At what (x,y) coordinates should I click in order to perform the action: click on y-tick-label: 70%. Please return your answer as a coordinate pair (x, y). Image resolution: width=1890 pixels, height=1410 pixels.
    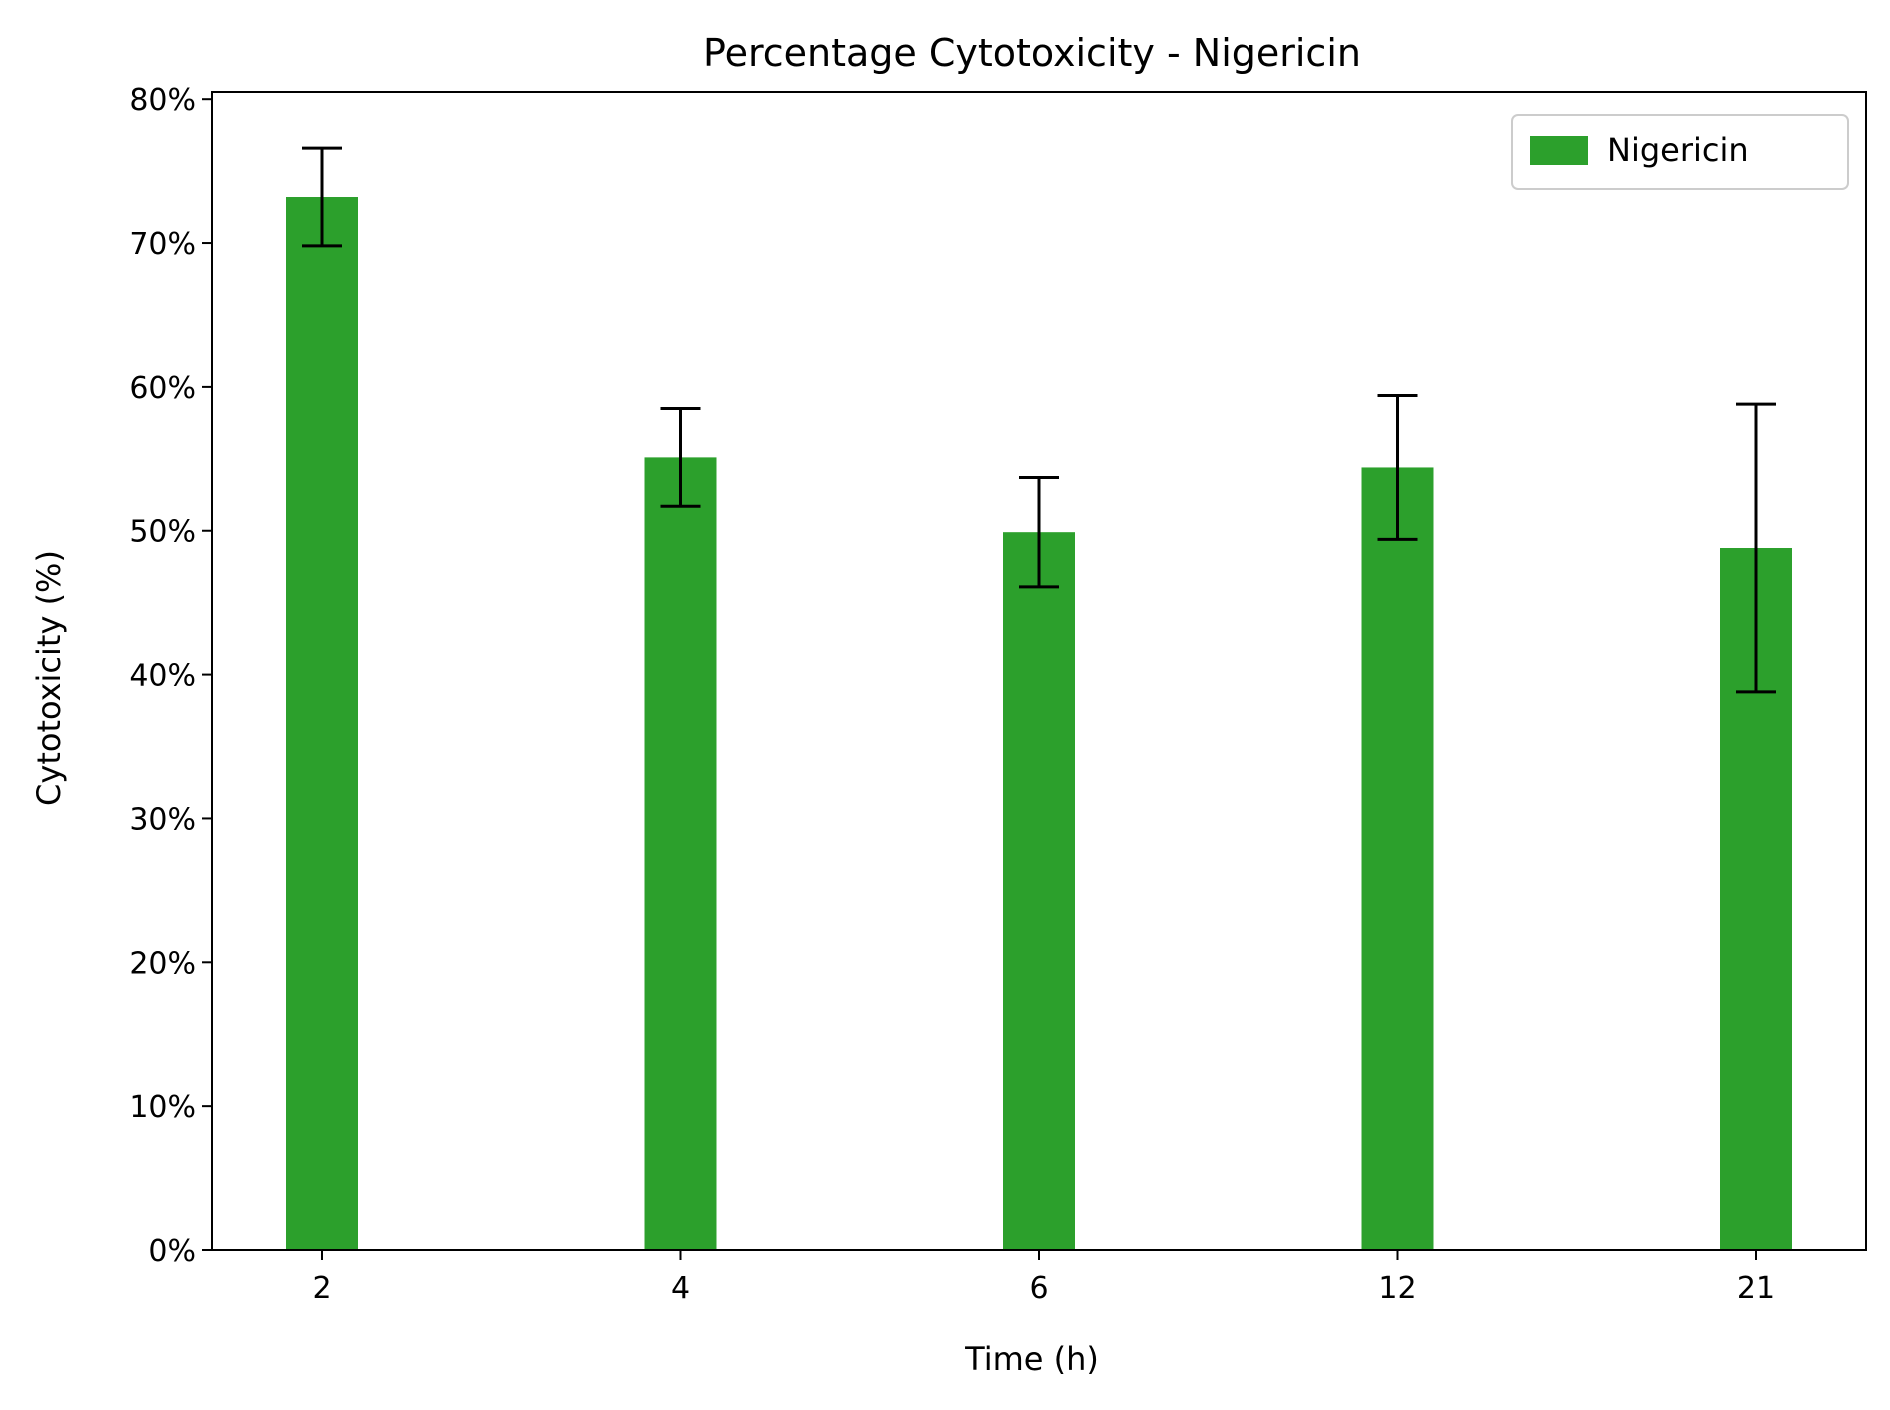
    Looking at the image, I should click on (162, 244).